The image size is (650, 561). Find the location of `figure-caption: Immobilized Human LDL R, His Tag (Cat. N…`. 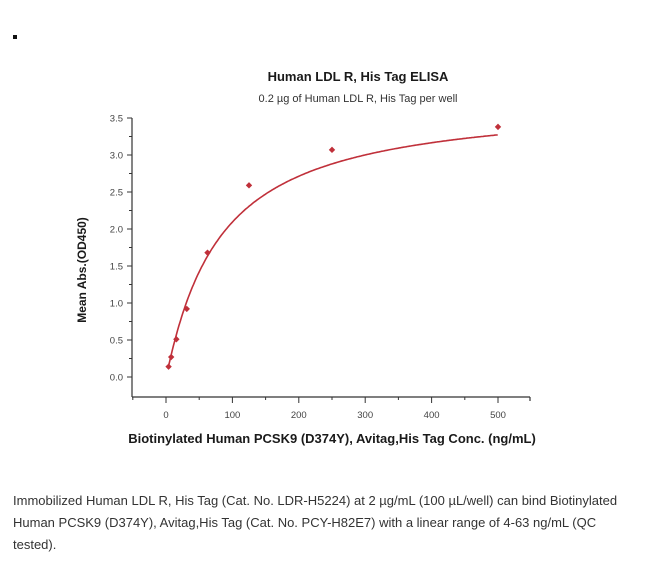

figure-caption: Immobilized Human LDL R, His Tag (Cat. N… is located at coordinates (315, 522).